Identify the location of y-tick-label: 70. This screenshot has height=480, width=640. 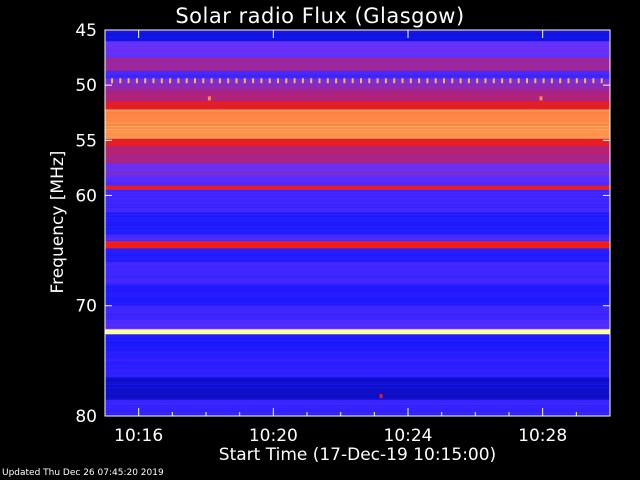
(86, 307).